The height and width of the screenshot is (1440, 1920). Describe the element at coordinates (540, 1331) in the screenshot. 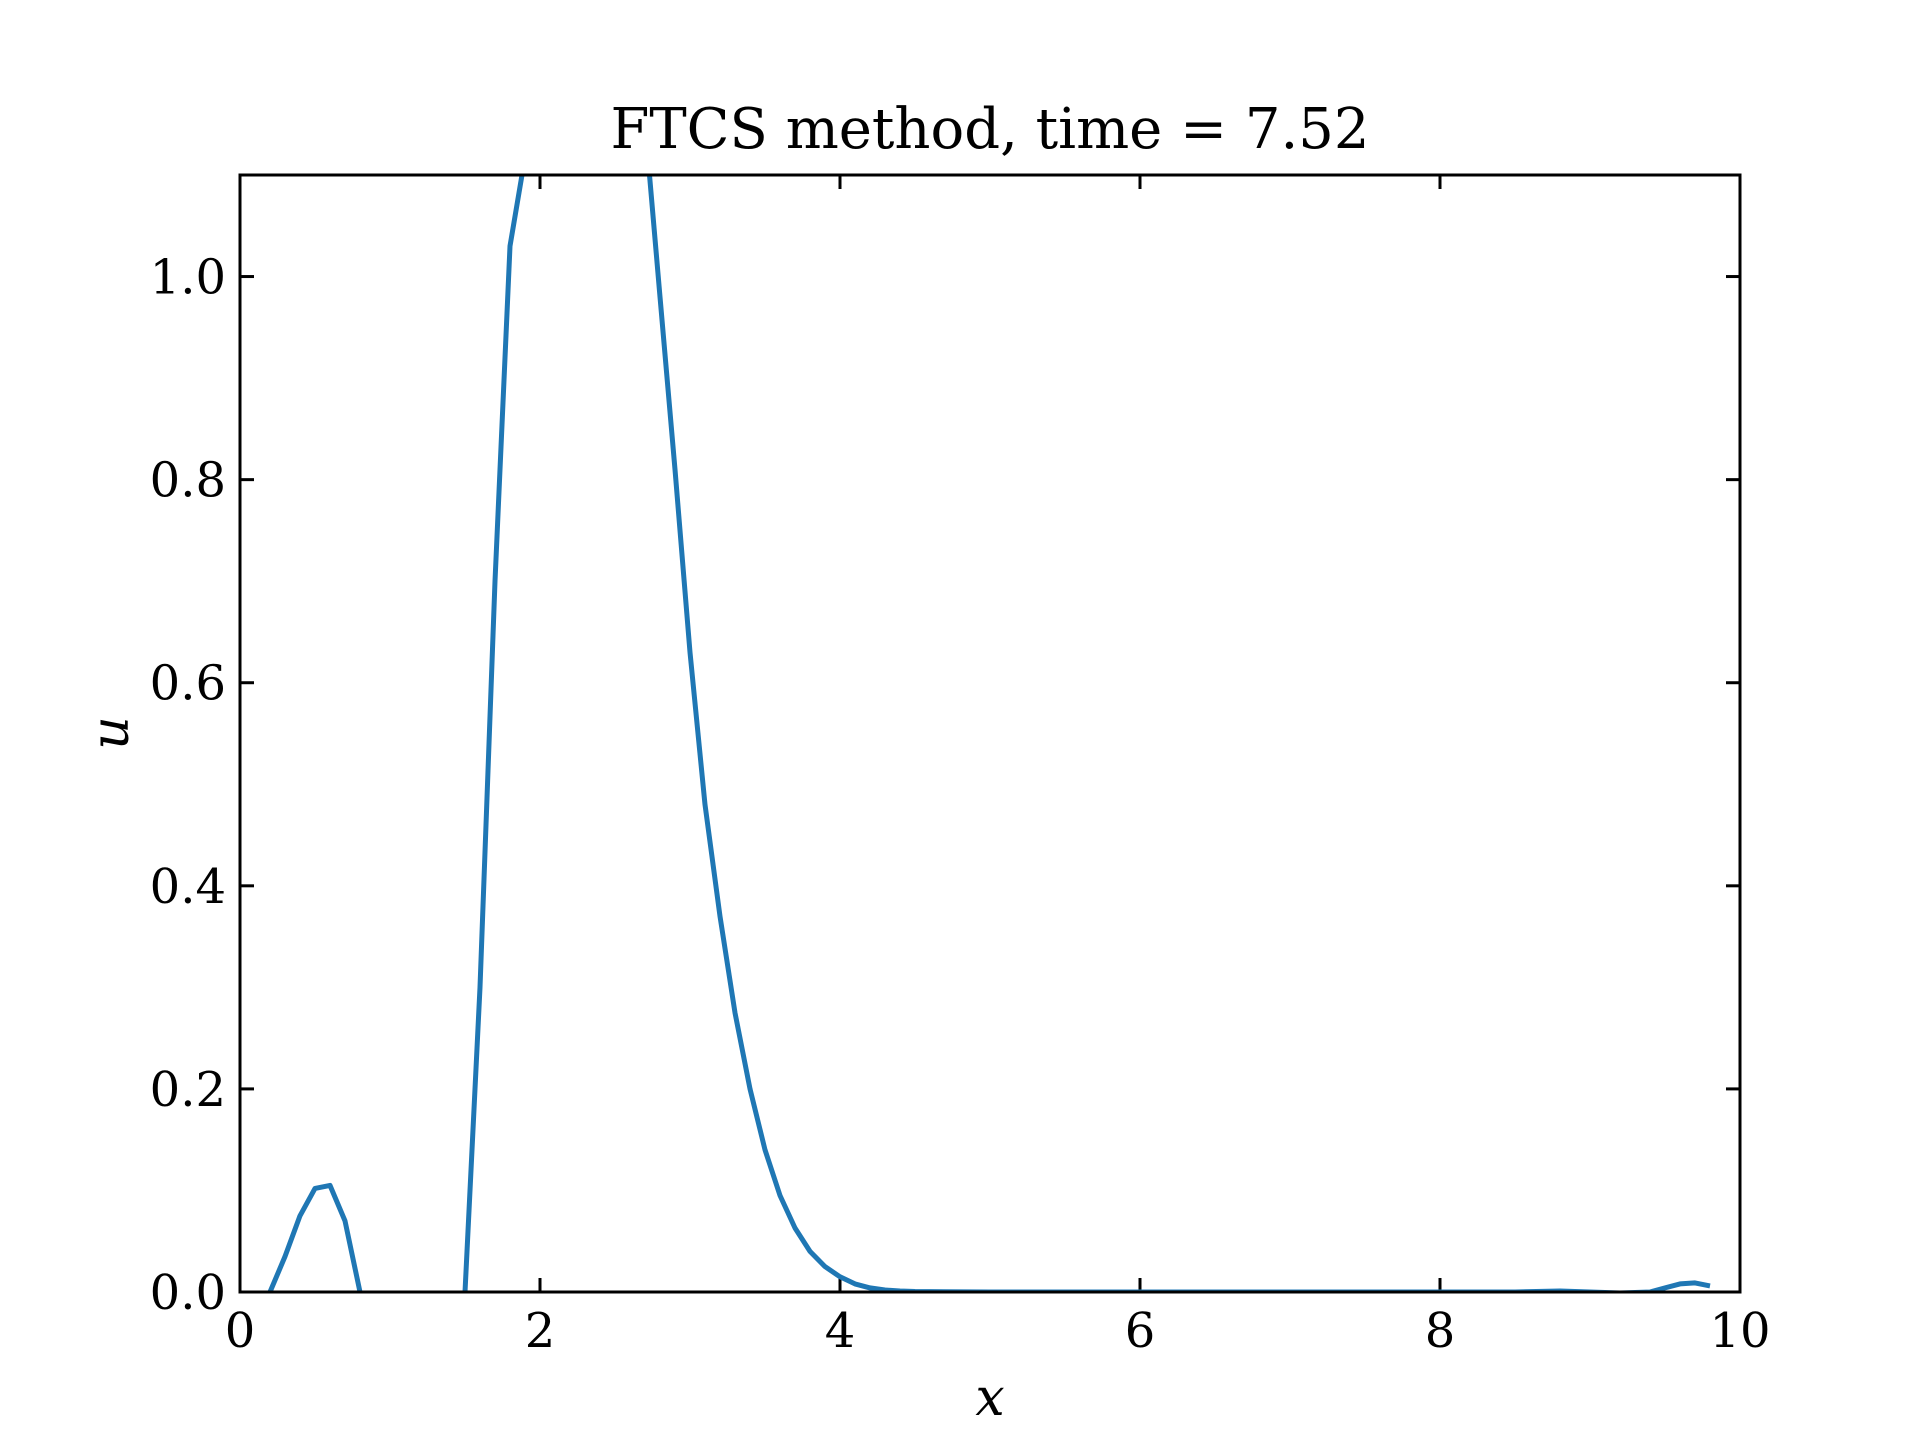

I see `x-tick-label-1: 2` at that location.